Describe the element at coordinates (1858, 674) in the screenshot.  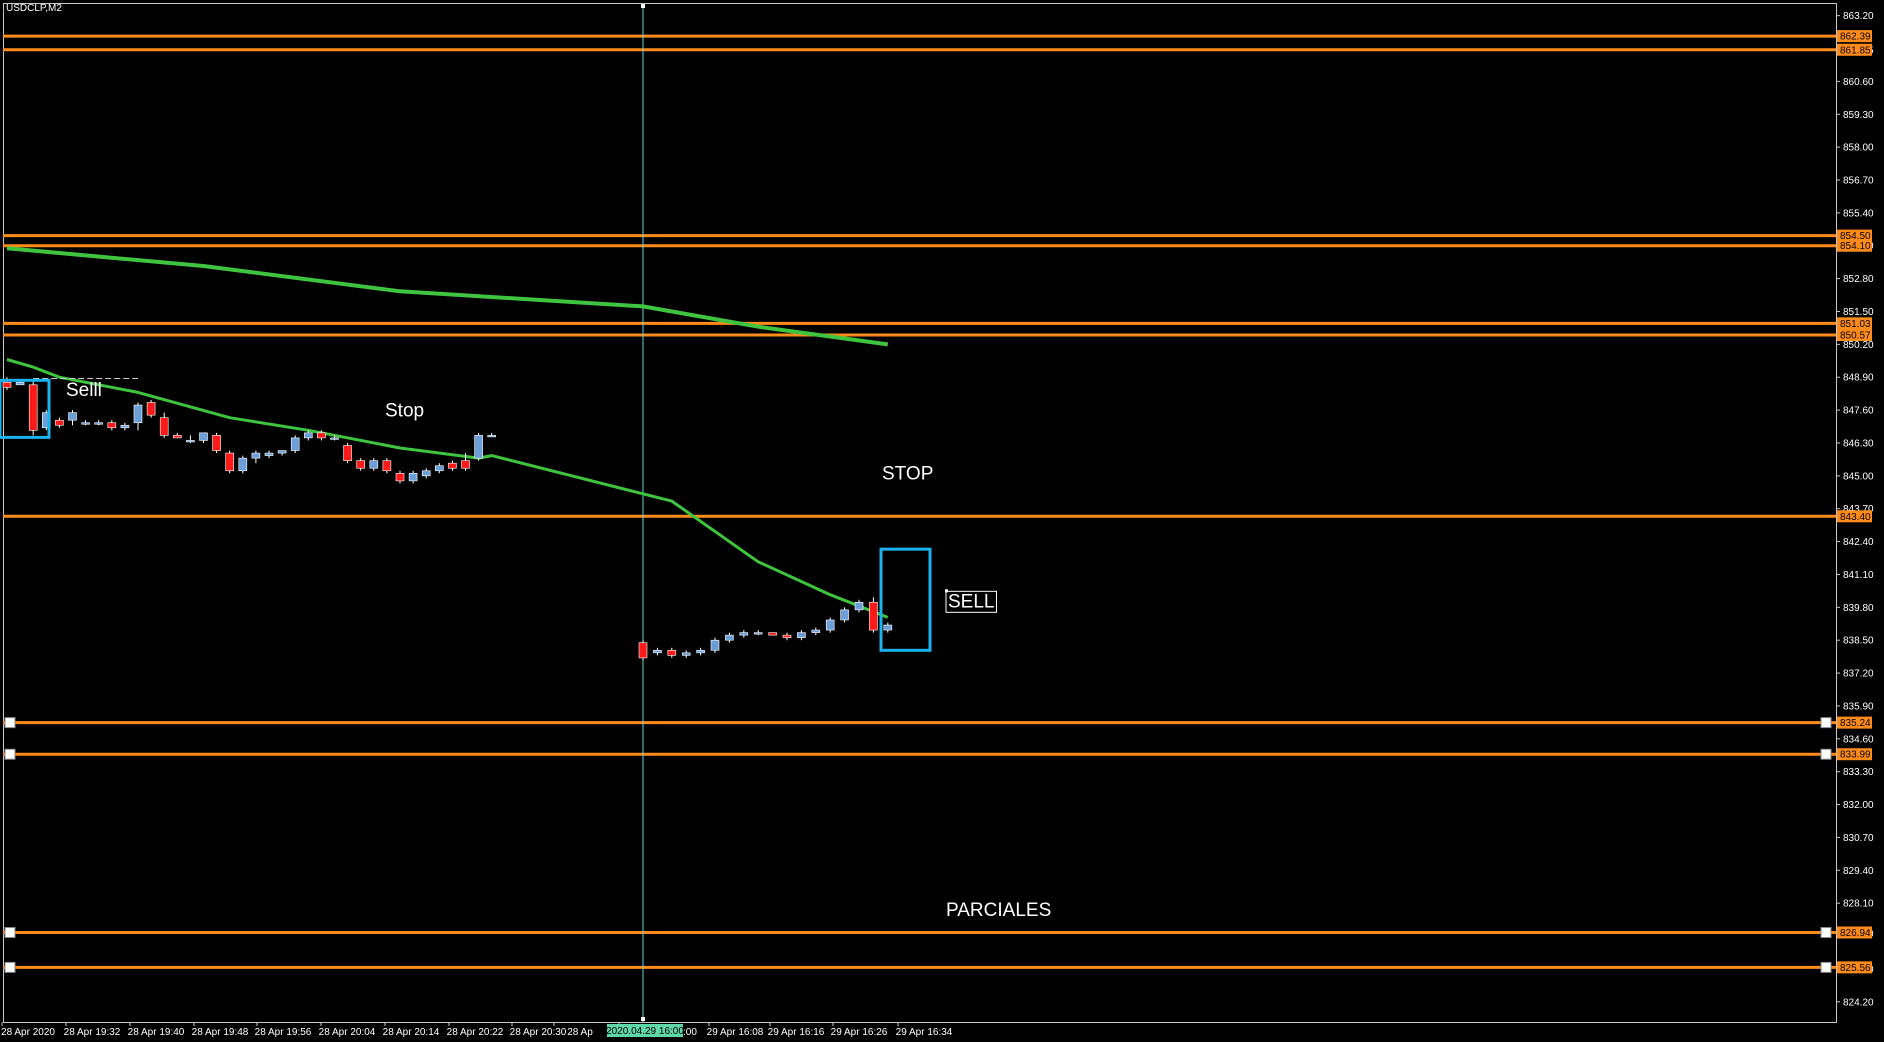
I see `y-tick-label: 837.20` at that location.